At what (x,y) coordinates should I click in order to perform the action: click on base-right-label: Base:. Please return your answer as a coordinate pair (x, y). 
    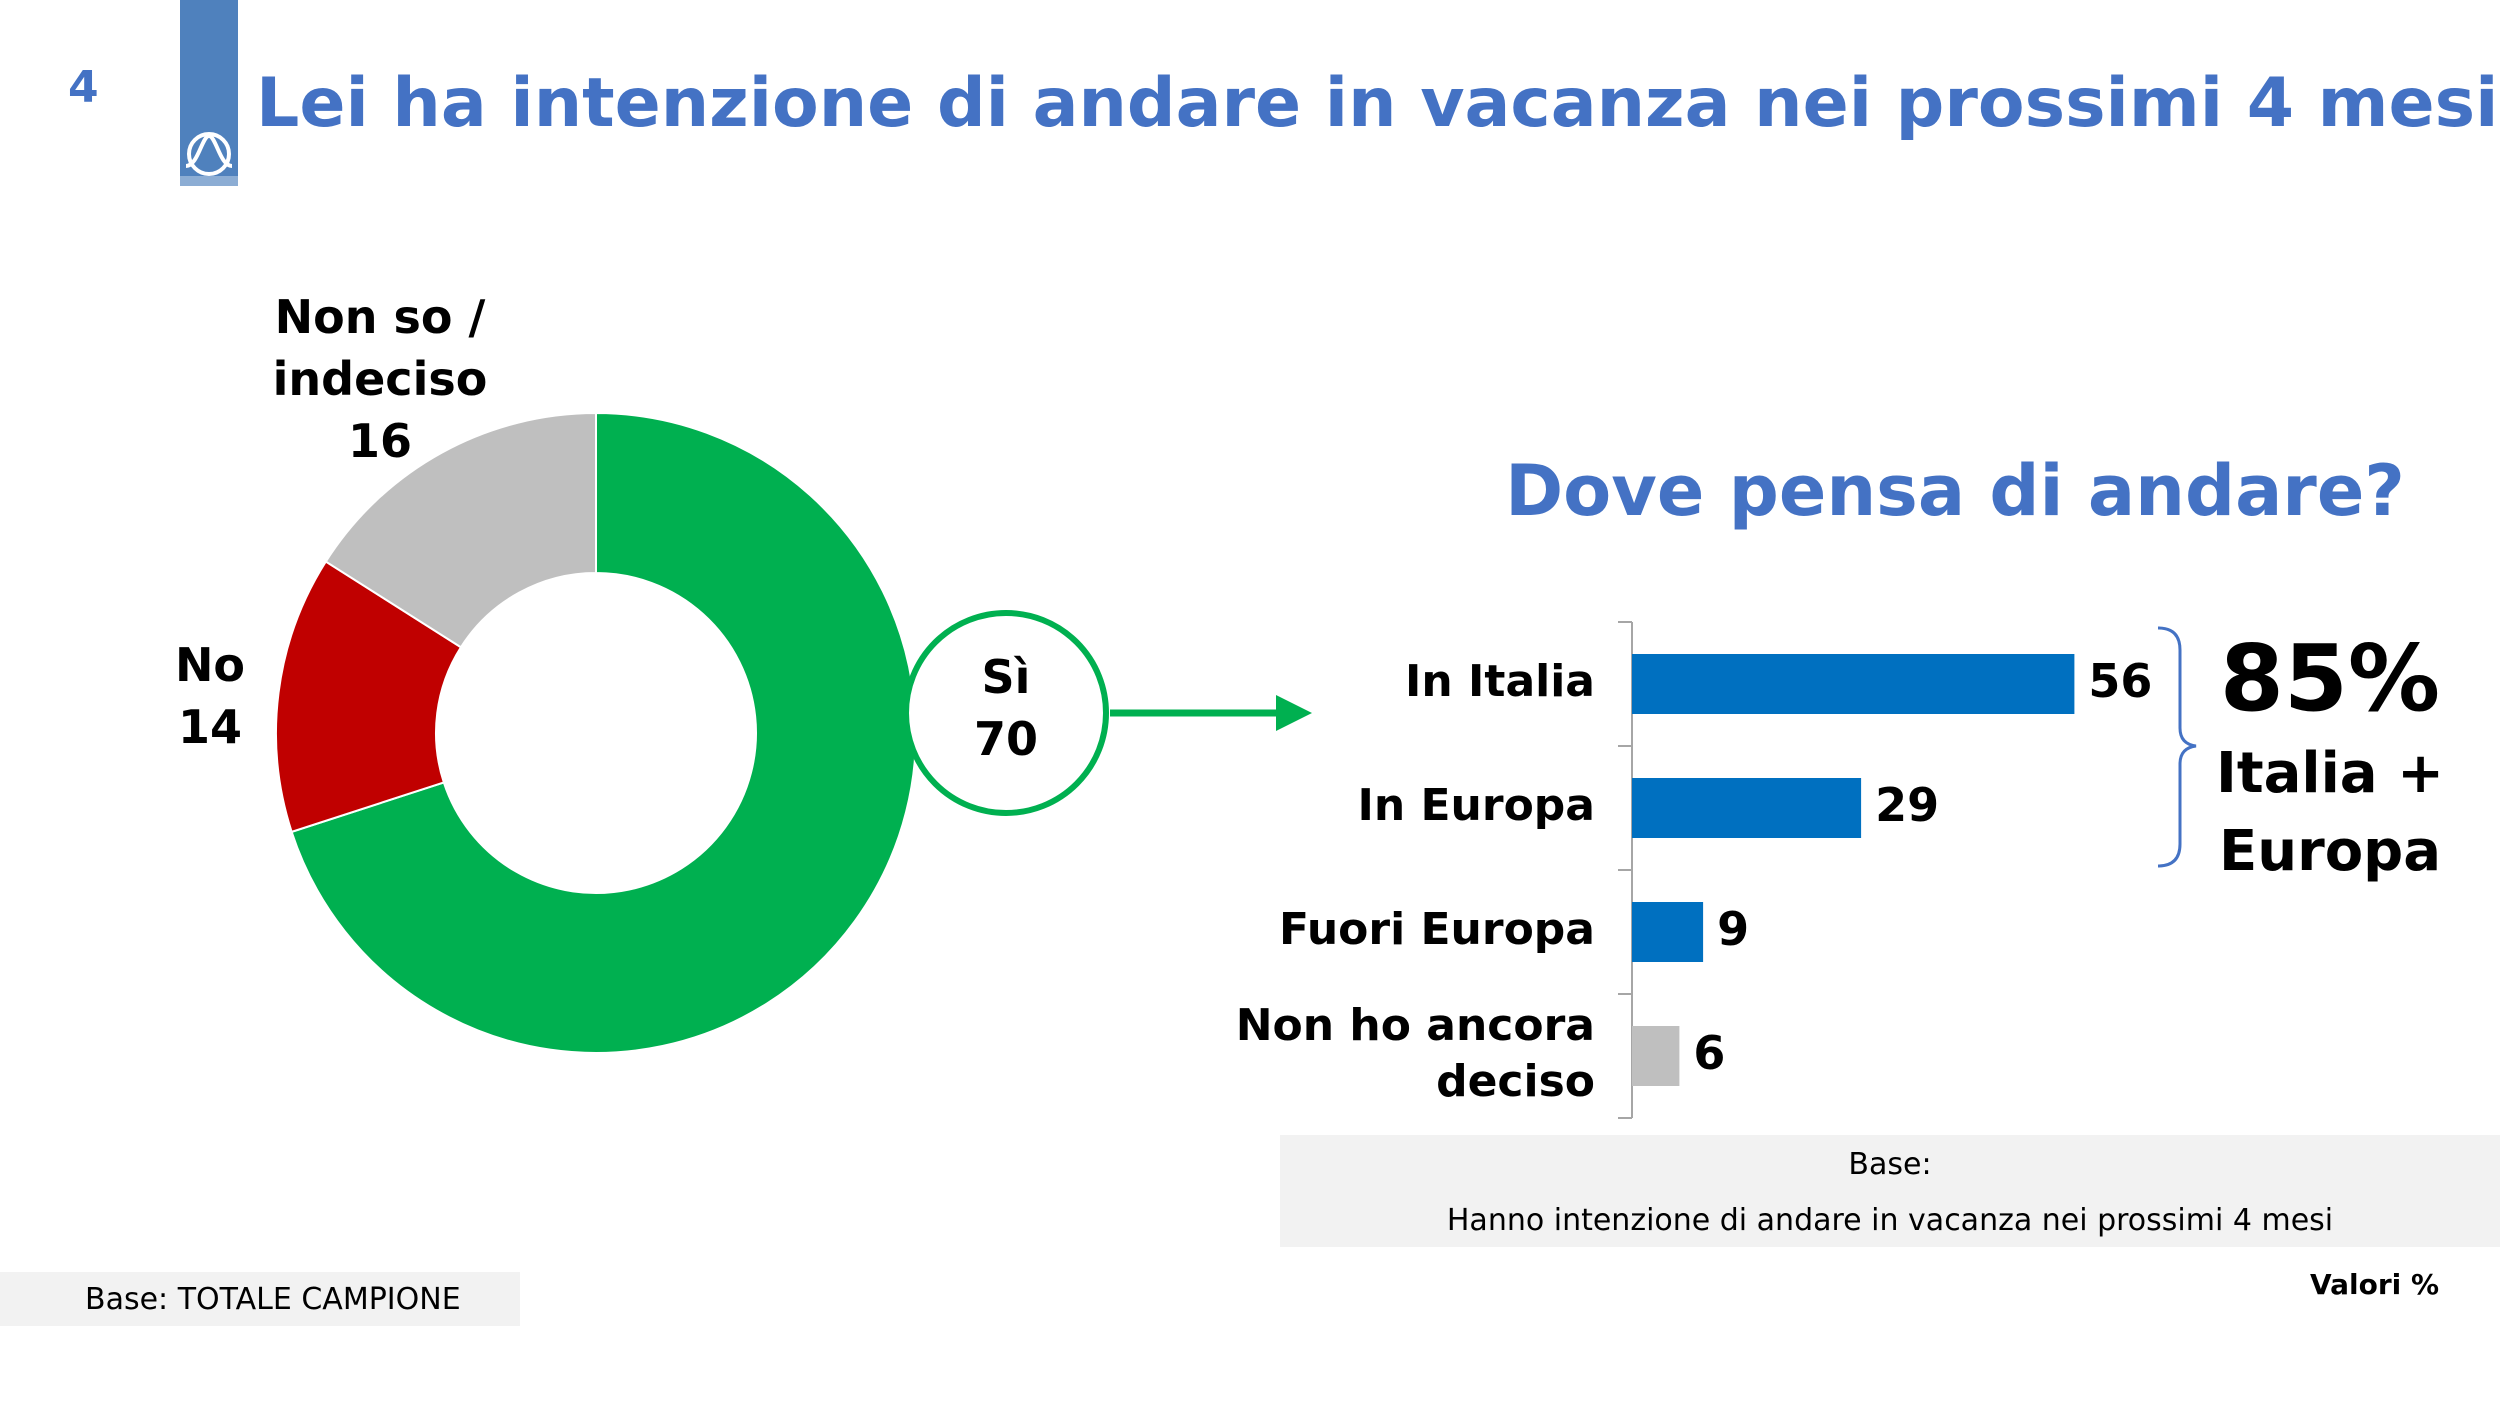
    Looking at the image, I should click on (1890, 1164).